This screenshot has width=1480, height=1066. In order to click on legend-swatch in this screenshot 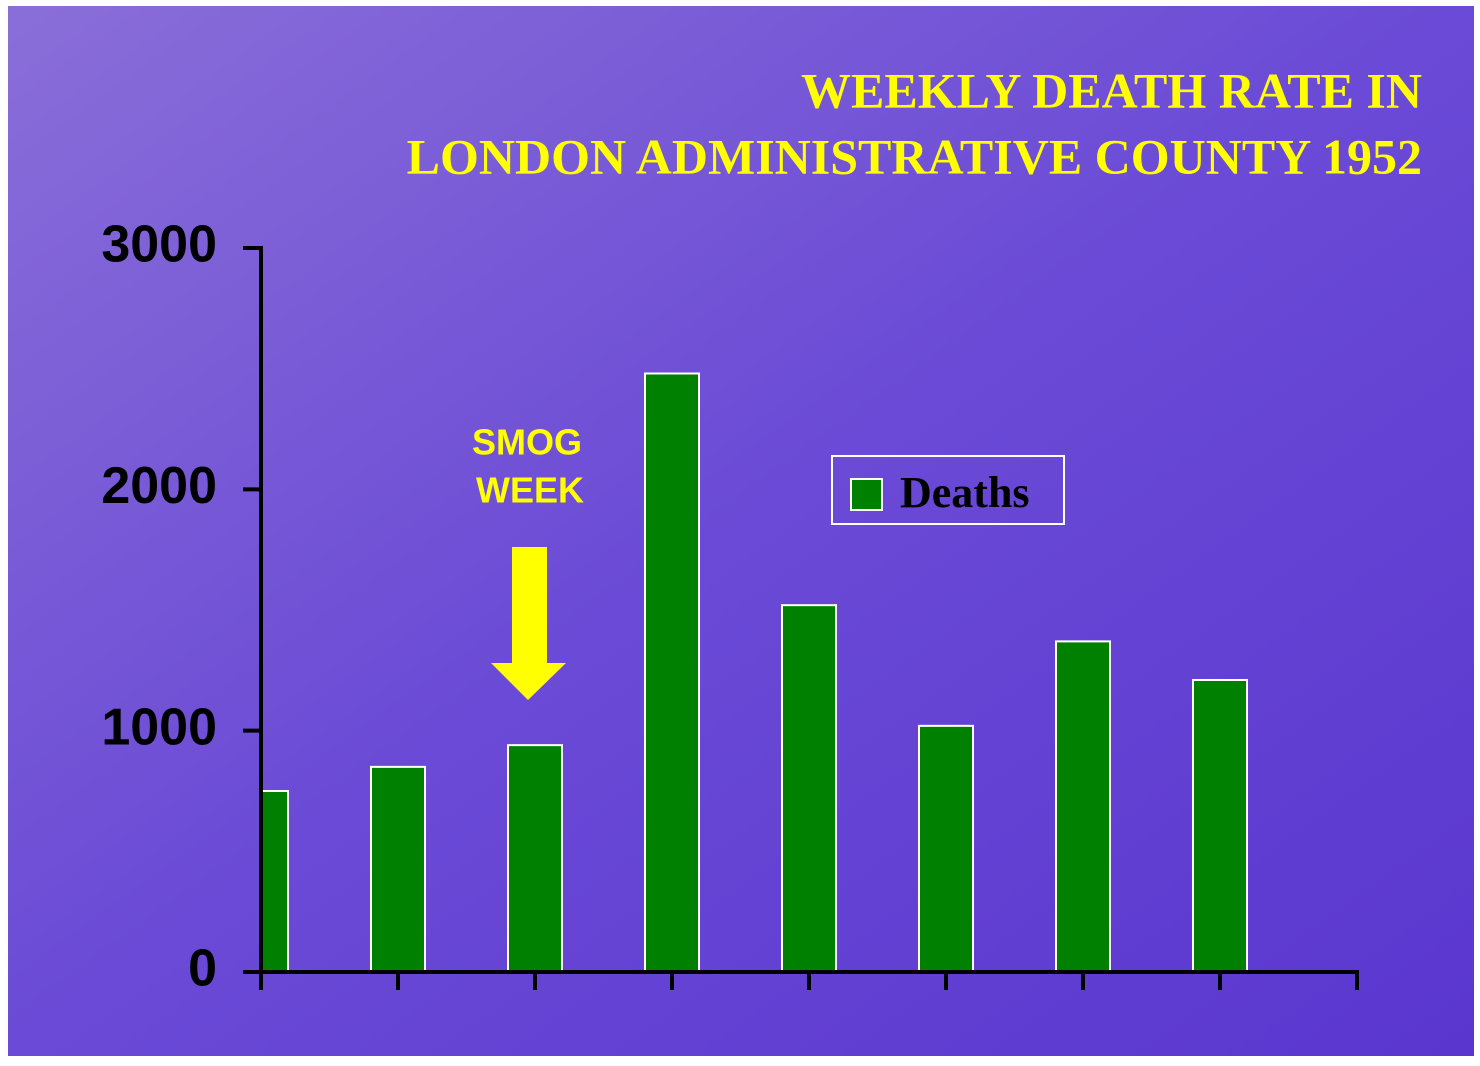, I will do `click(866, 494)`.